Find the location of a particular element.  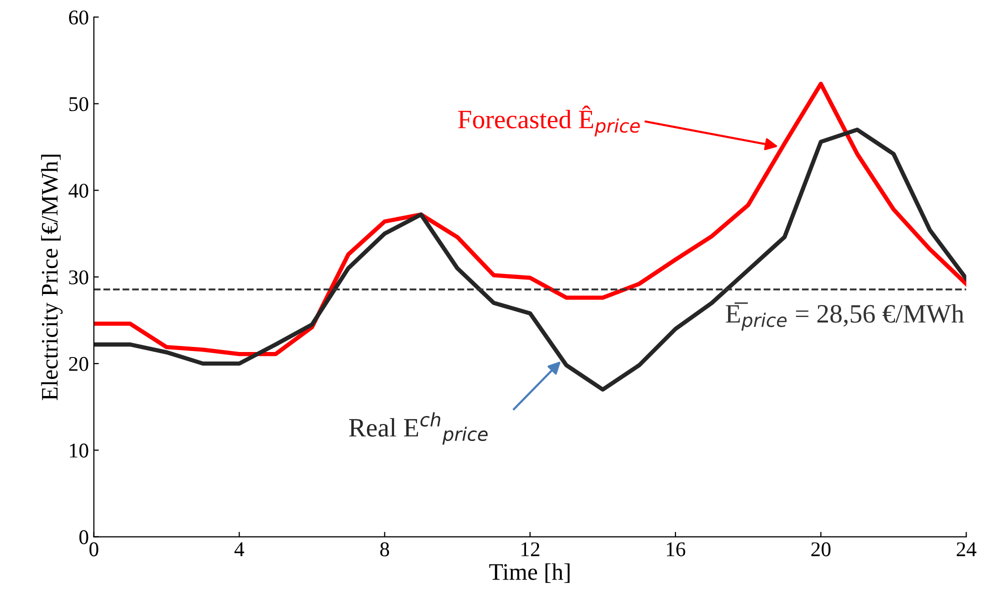

x-axis-title: Time [h] is located at coordinates (529, 573).